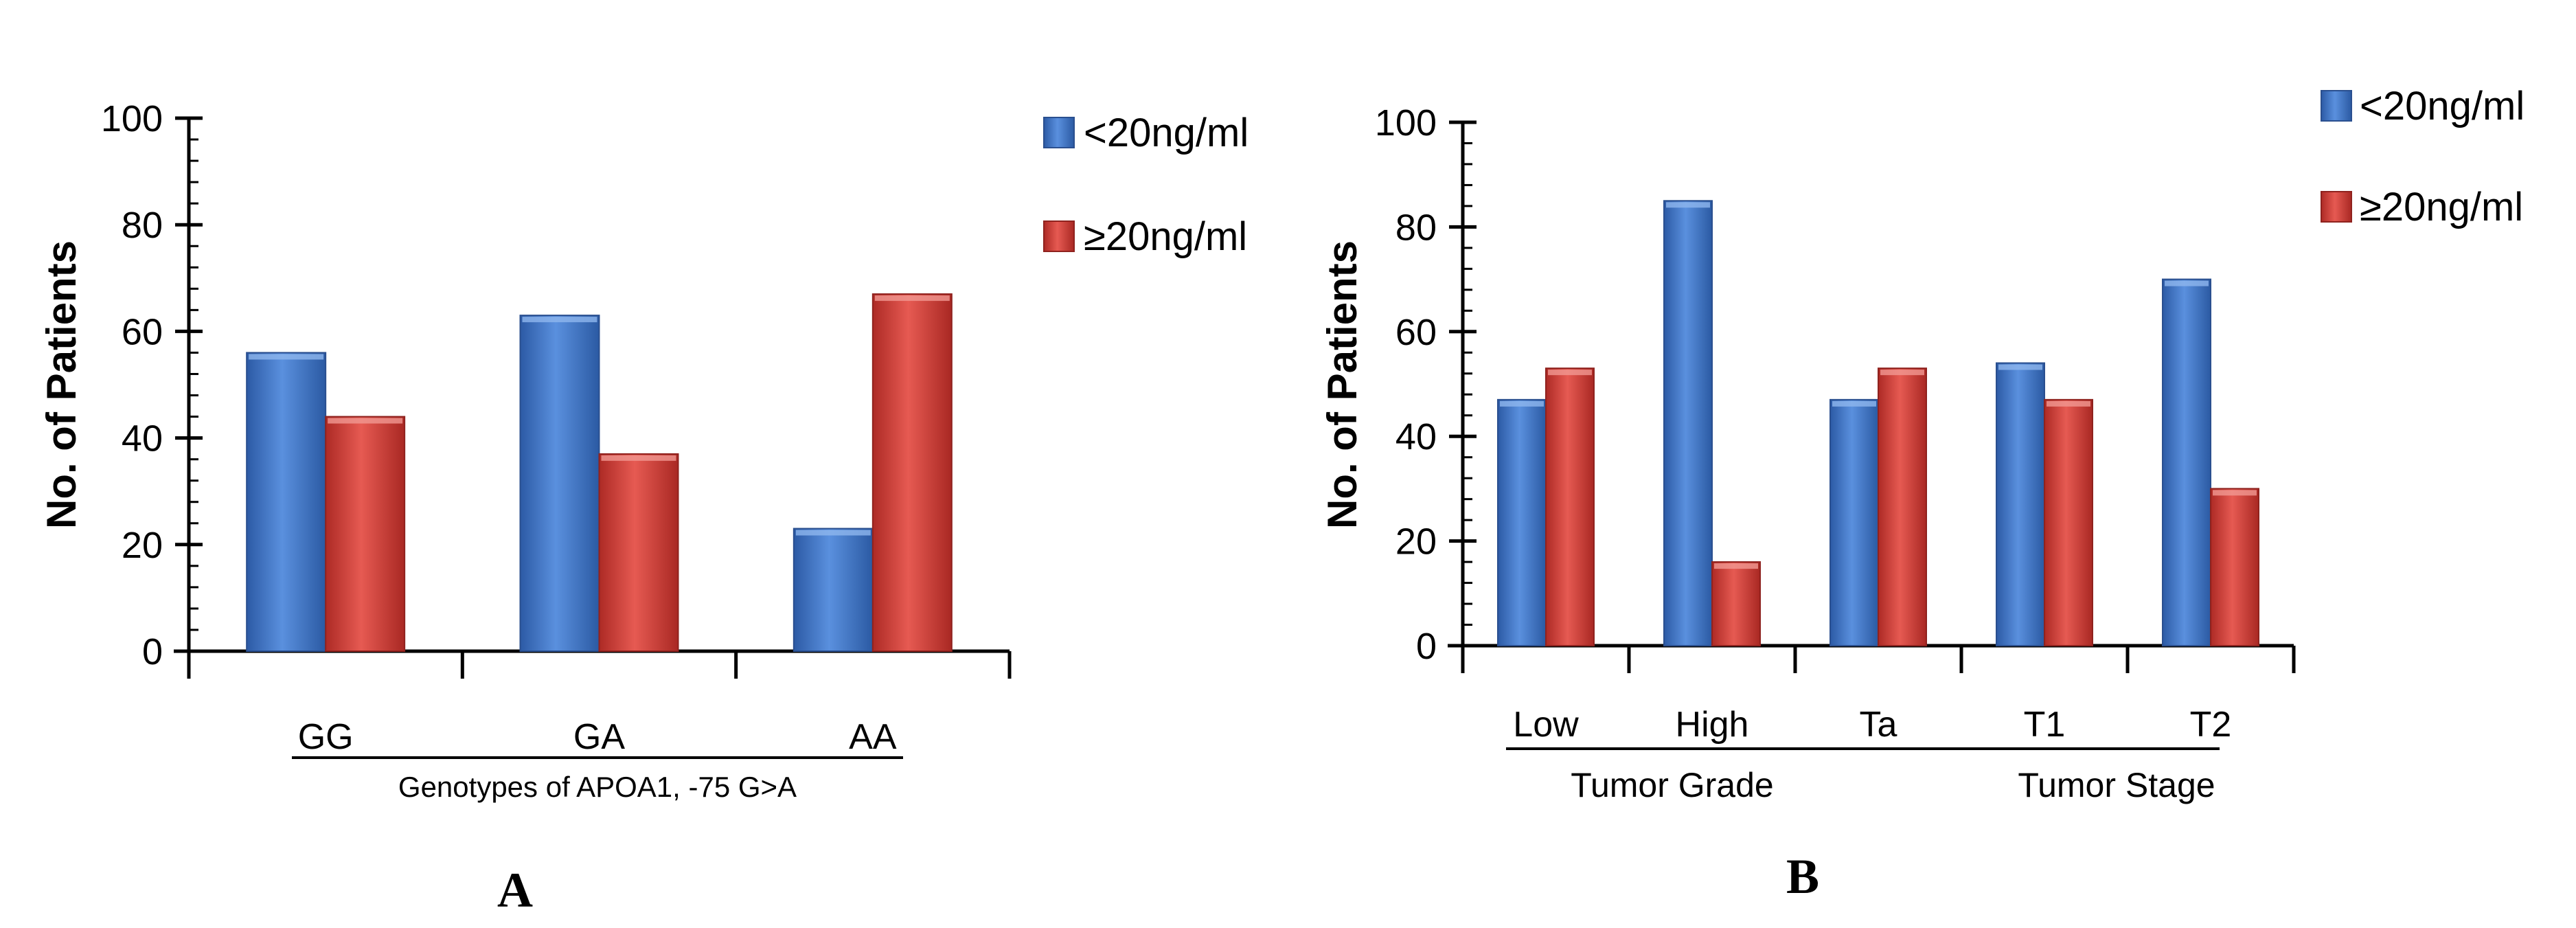 The width and height of the screenshot is (2576, 928). What do you see at coordinates (873, 737) in the screenshot?
I see `x-category-label: AA` at bounding box center [873, 737].